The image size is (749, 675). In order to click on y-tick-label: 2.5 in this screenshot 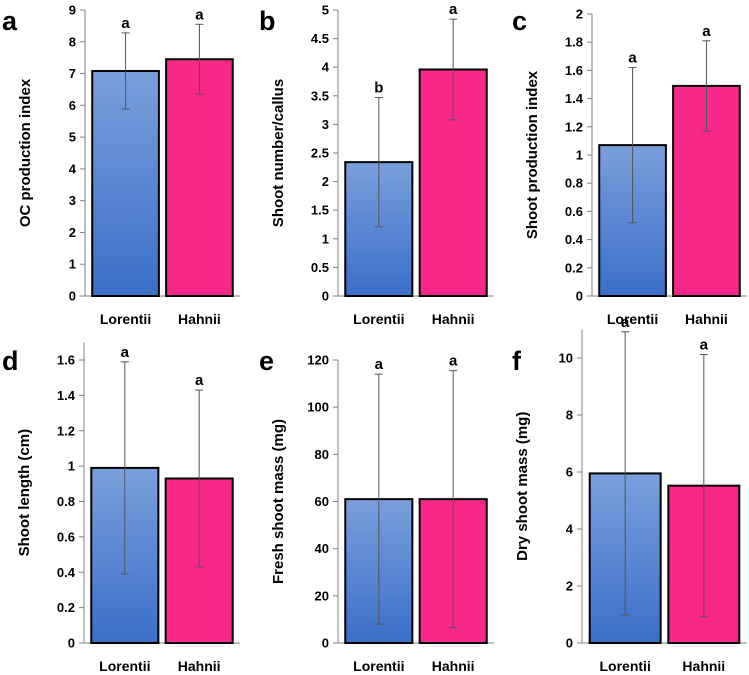, I will do `click(320, 153)`.